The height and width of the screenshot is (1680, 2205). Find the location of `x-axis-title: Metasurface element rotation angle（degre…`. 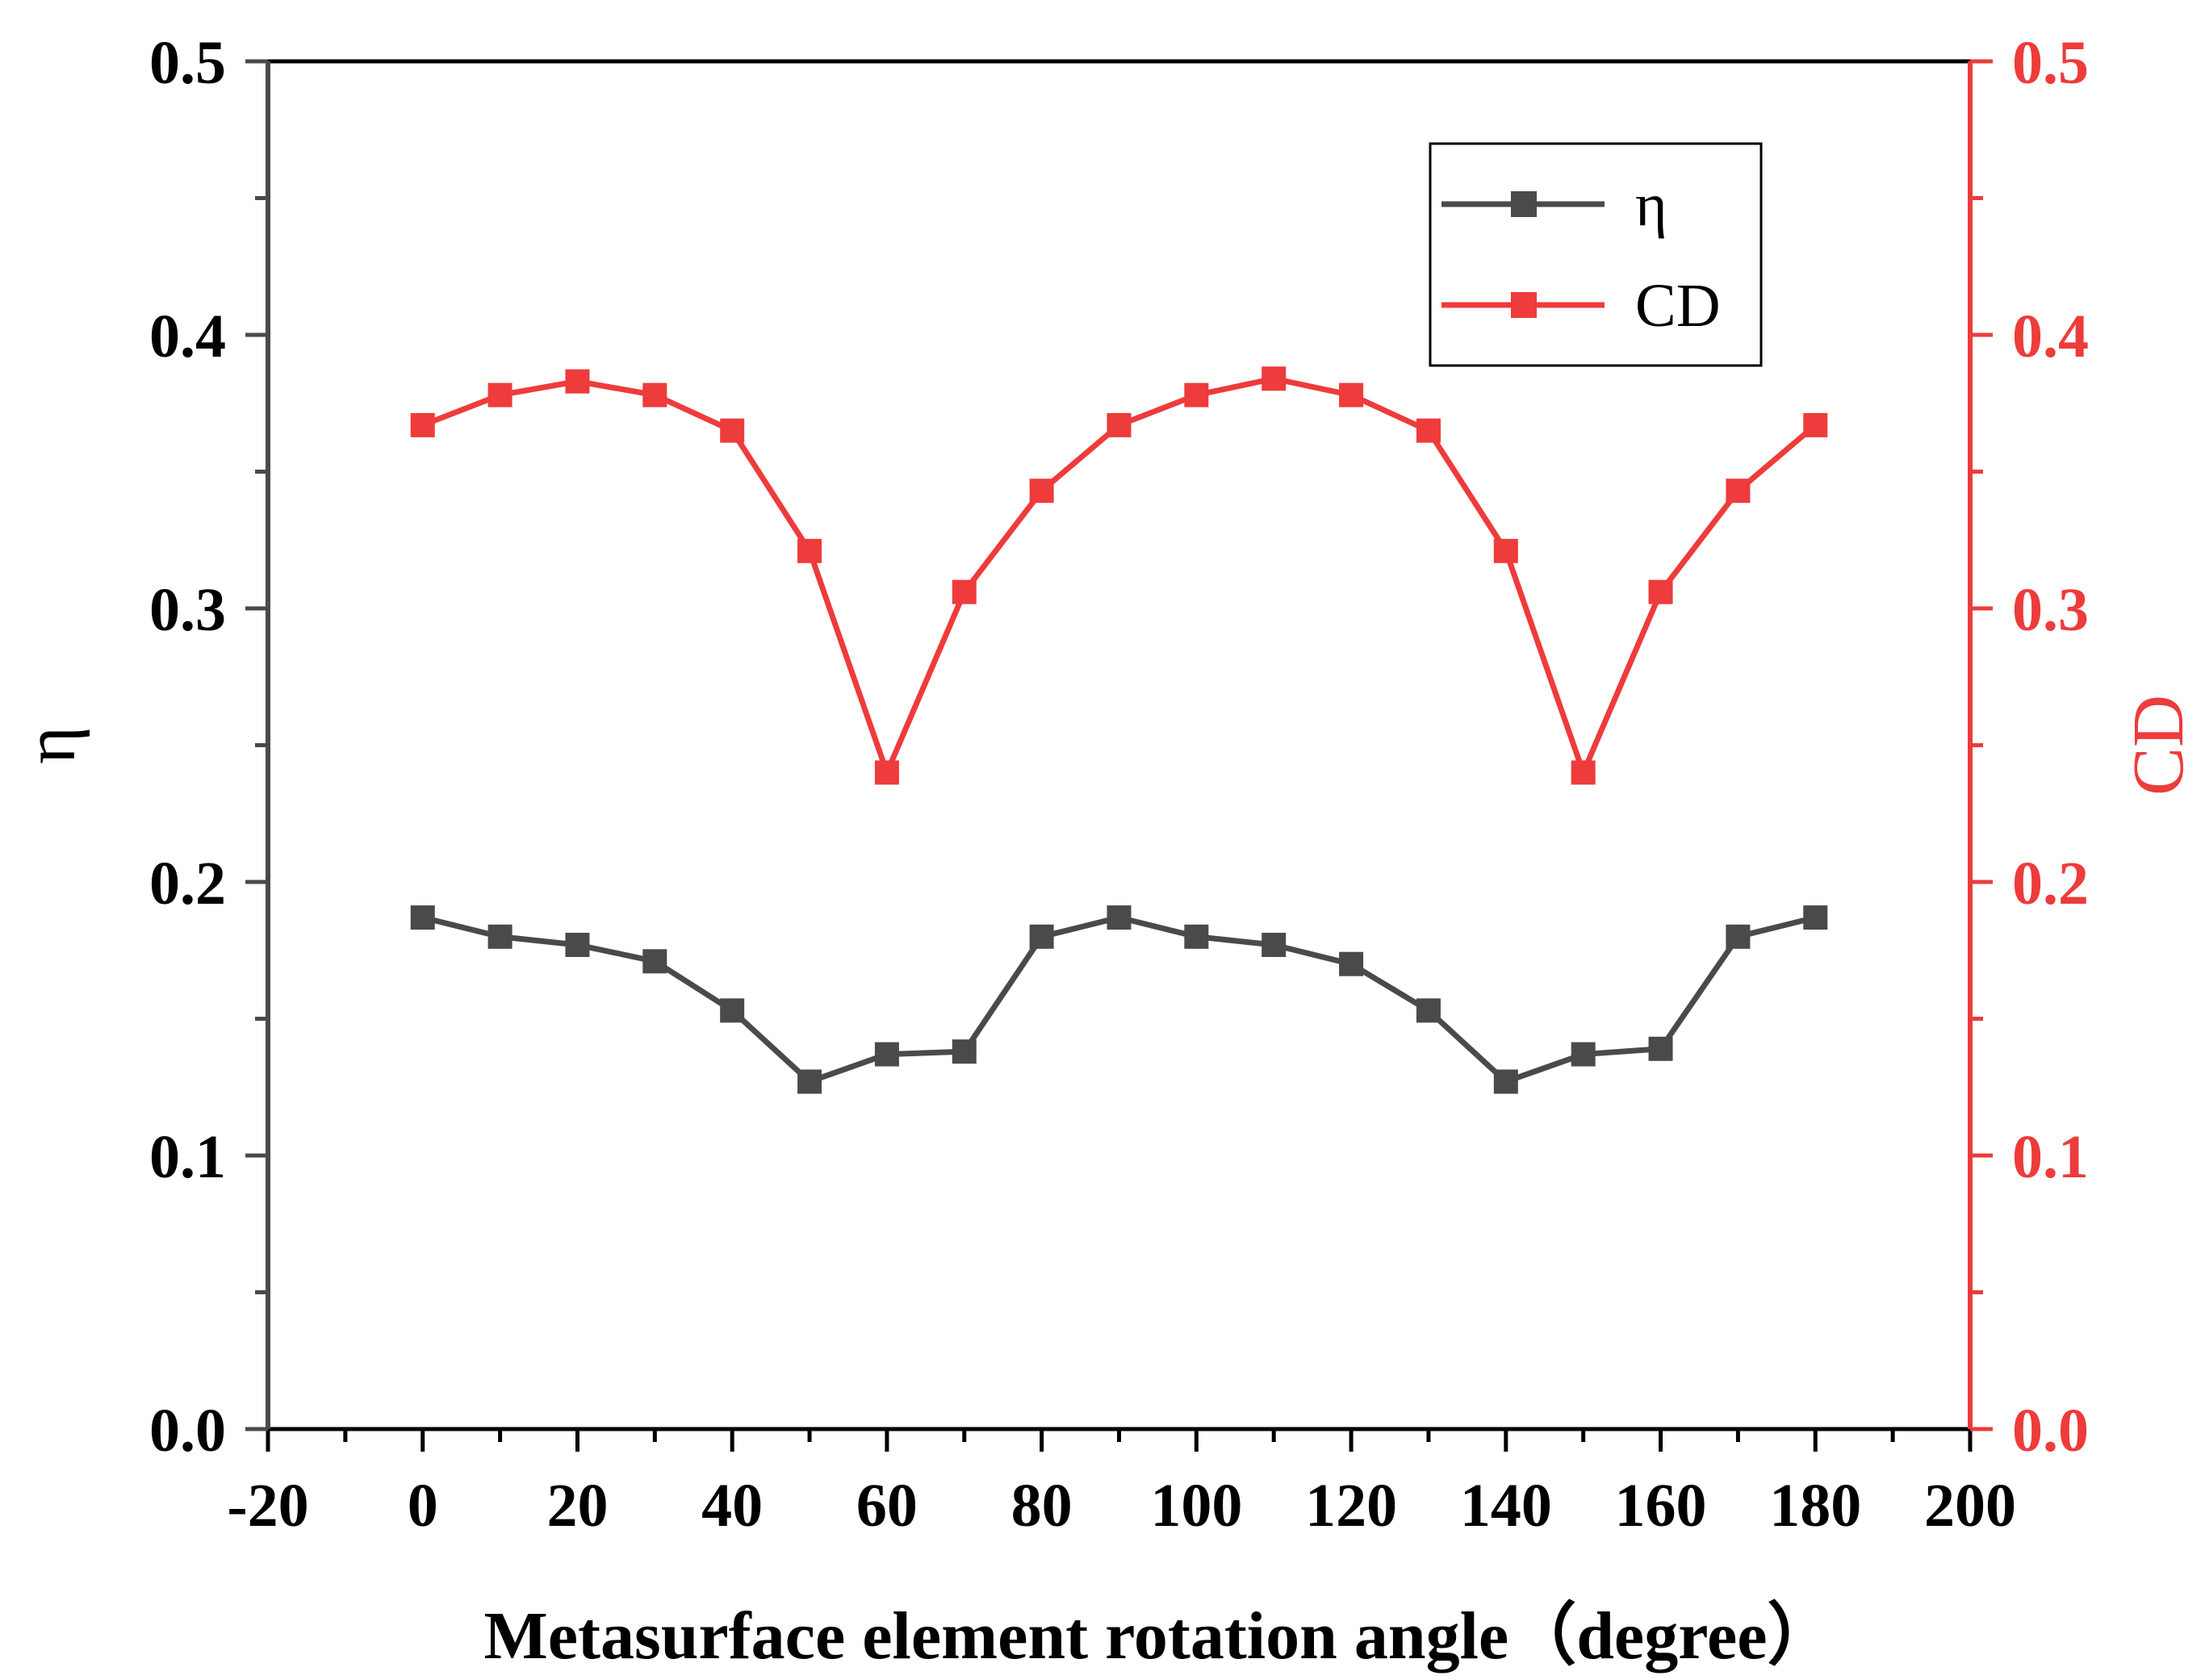

x-axis-title: Metasurface element rotation angle（degre… is located at coordinates (1159, 1637).